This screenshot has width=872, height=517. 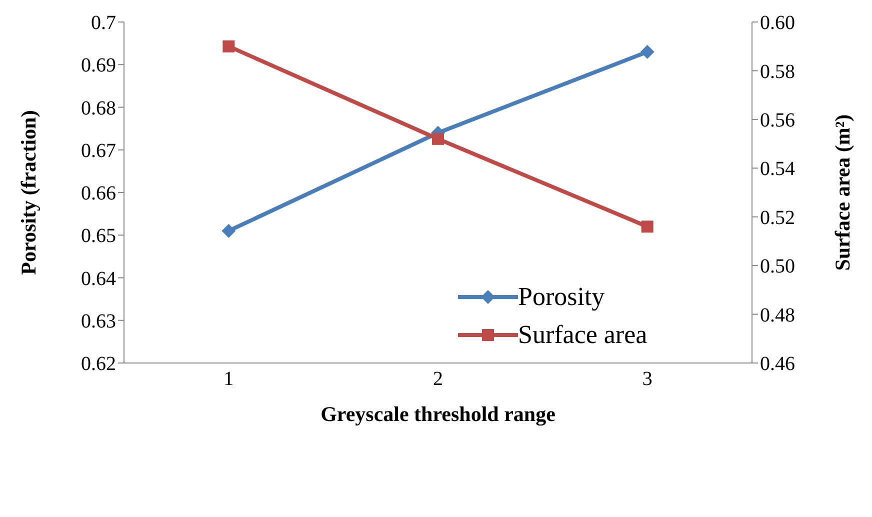 I want to click on y2-axis-title: Surface area (m²), so click(x=842, y=192).